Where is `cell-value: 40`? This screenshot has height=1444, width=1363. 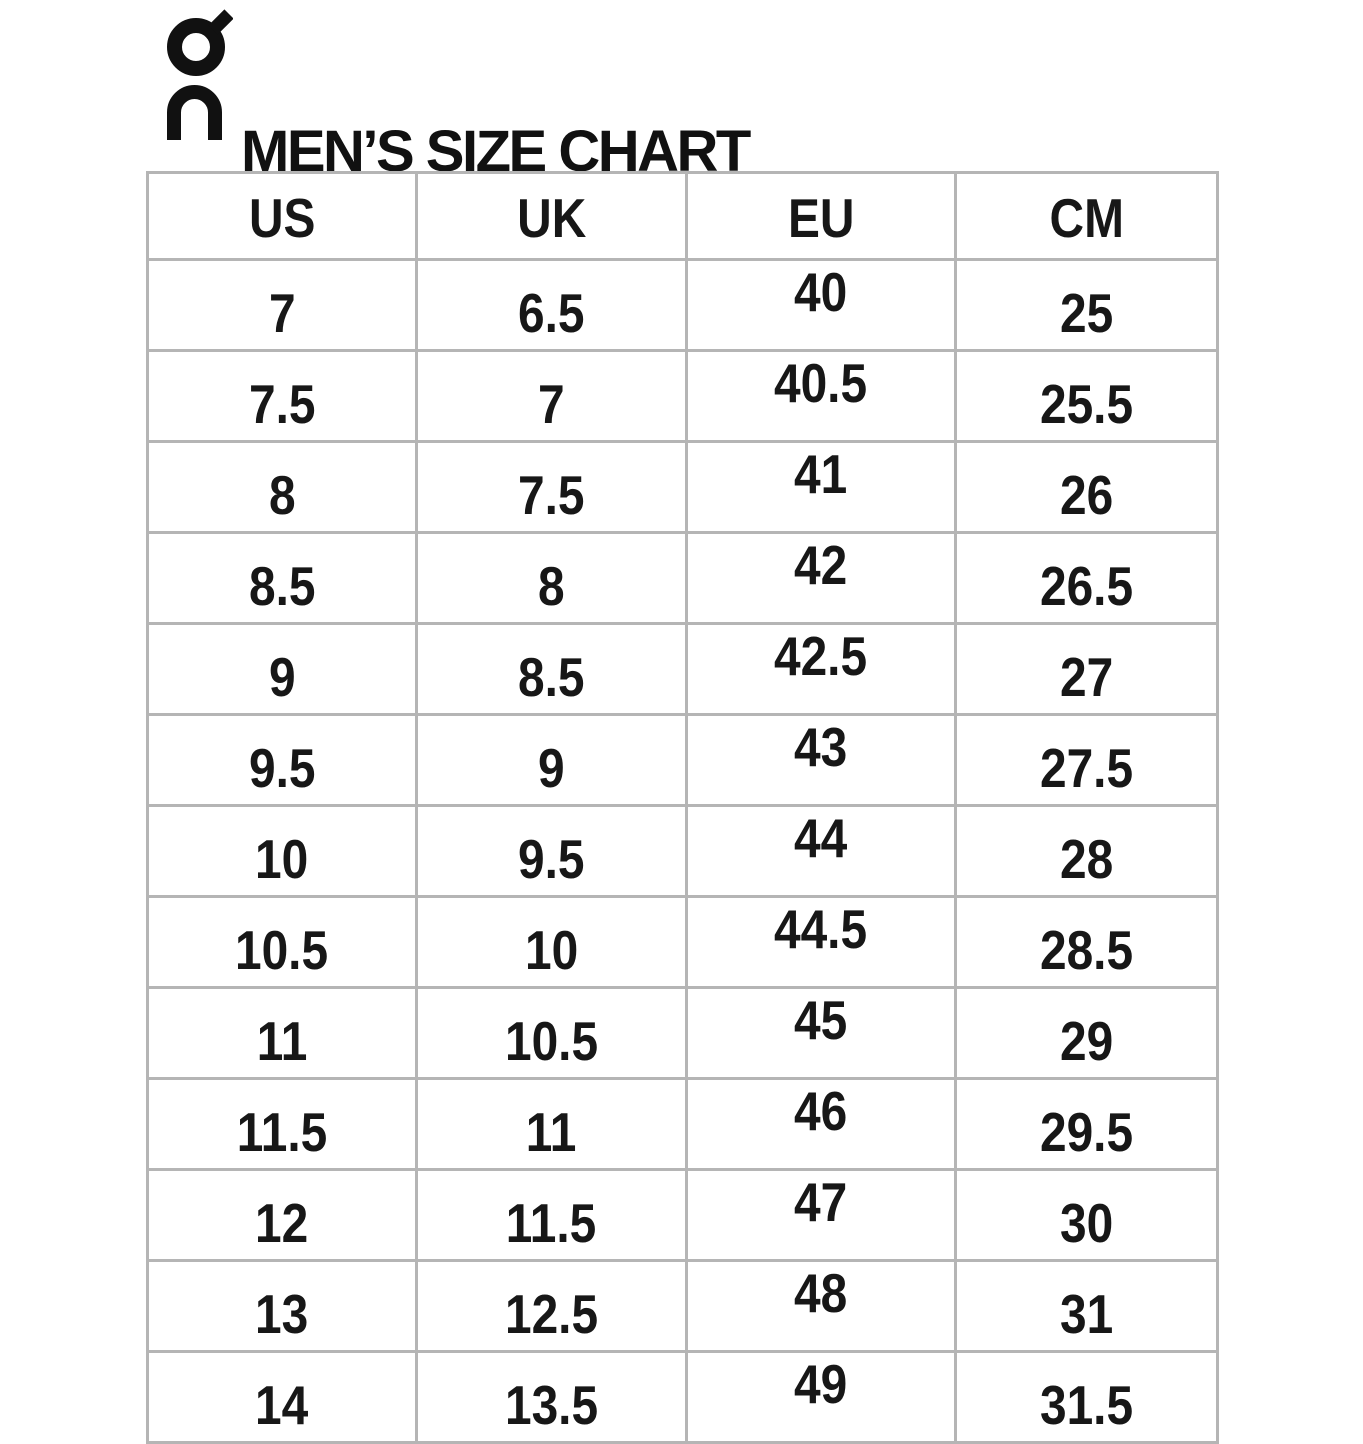
cell-value: 40 is located at coordinates (821, 292).